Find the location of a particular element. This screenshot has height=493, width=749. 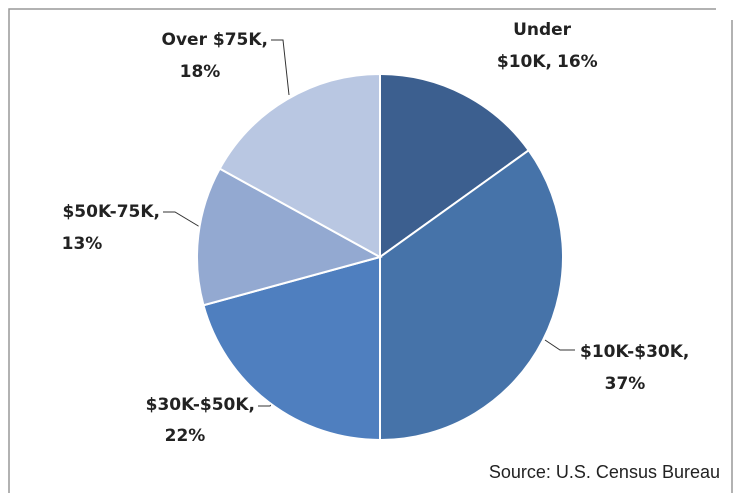

value-label: 37% is located at coordinates (625, 384).